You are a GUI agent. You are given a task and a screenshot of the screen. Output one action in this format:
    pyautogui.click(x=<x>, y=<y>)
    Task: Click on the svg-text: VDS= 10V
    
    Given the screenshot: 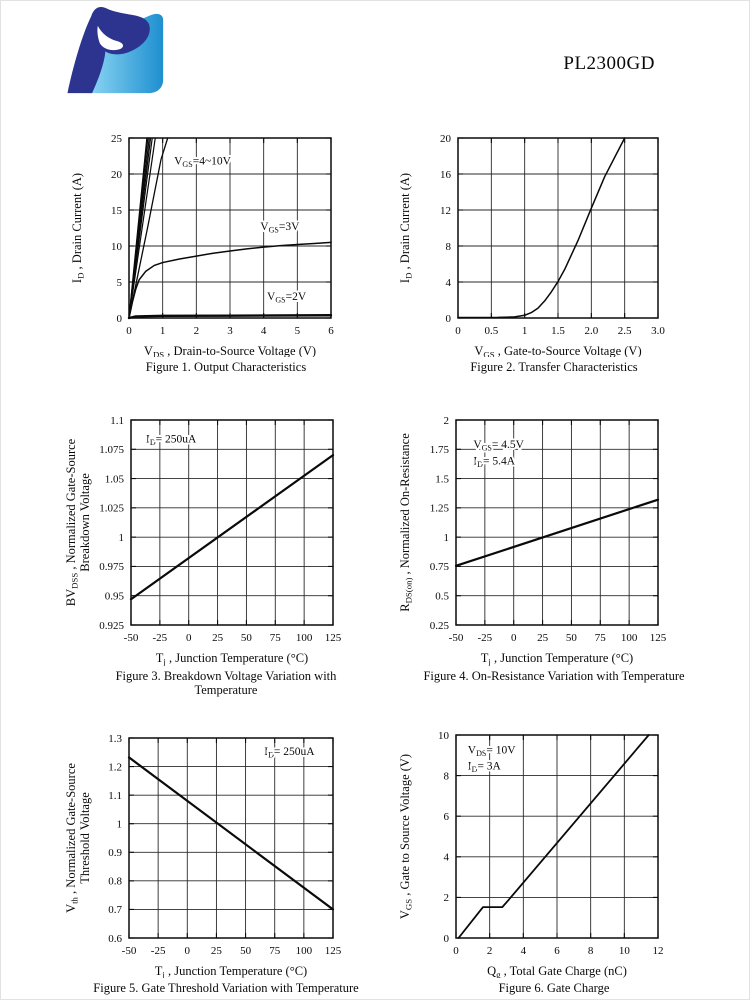 What is the action you would take?
    pyautogui.click(x=492, y=751)
    